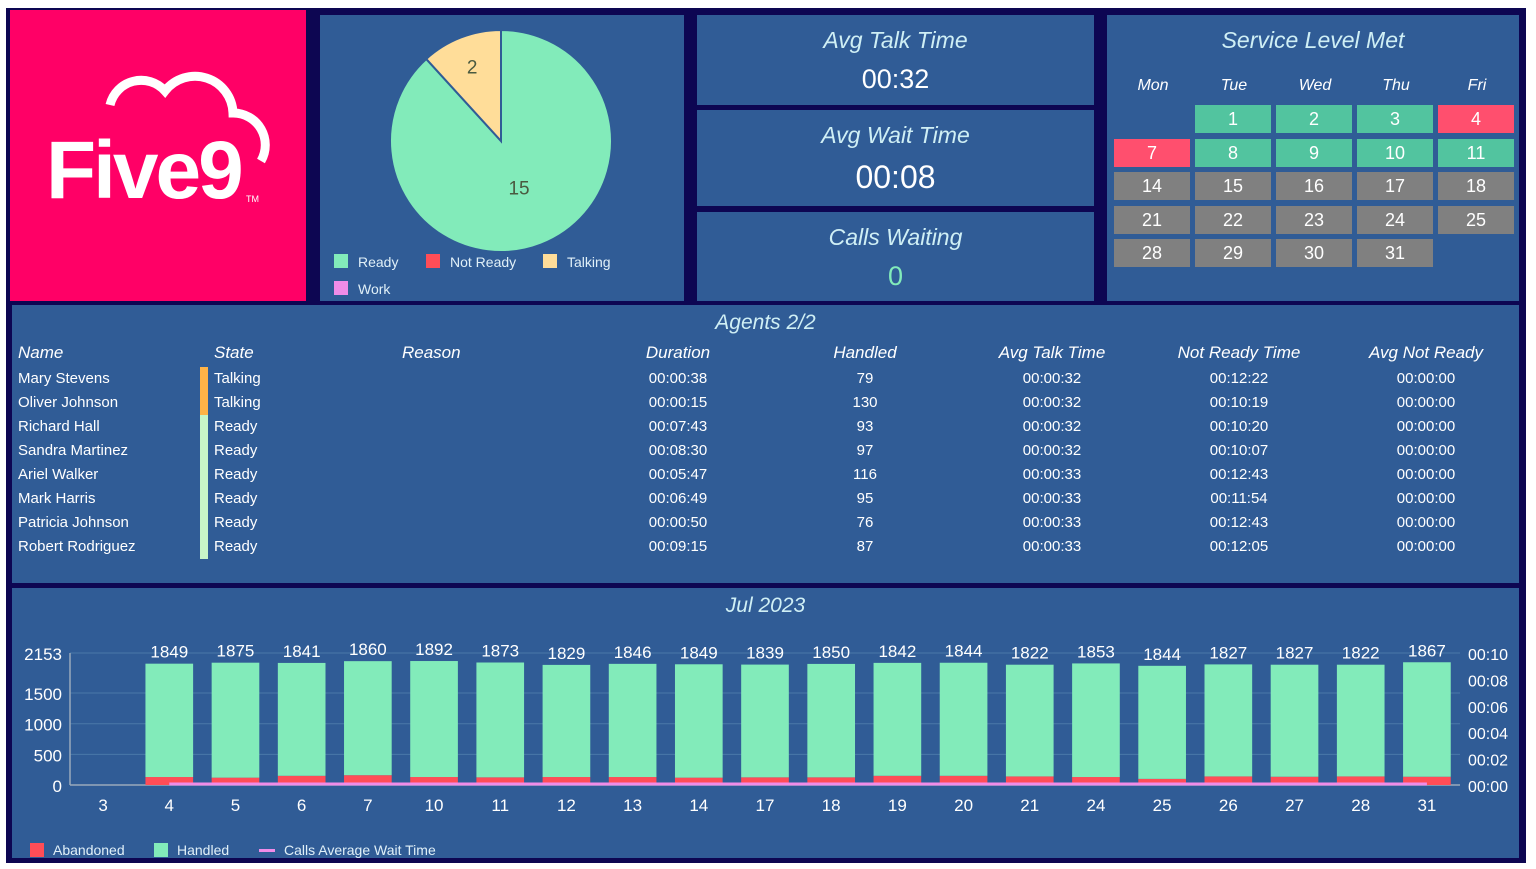  Describe the element at coordinates (1029, 805) in the screenshot. I see `x-tick: 21` at that location.